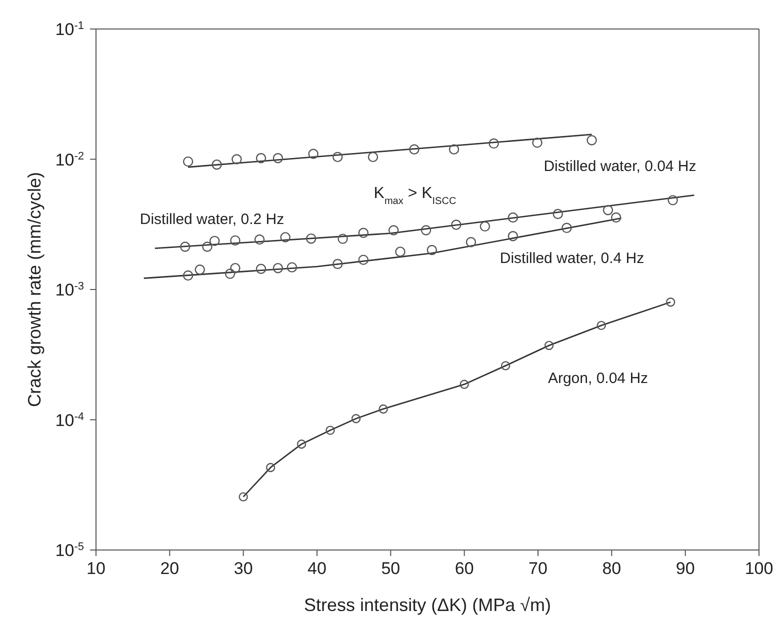 This screenshot has width=783, height=627. I want to click on series-label: Distilled water, 0.4 Hz, so click(572, 258).